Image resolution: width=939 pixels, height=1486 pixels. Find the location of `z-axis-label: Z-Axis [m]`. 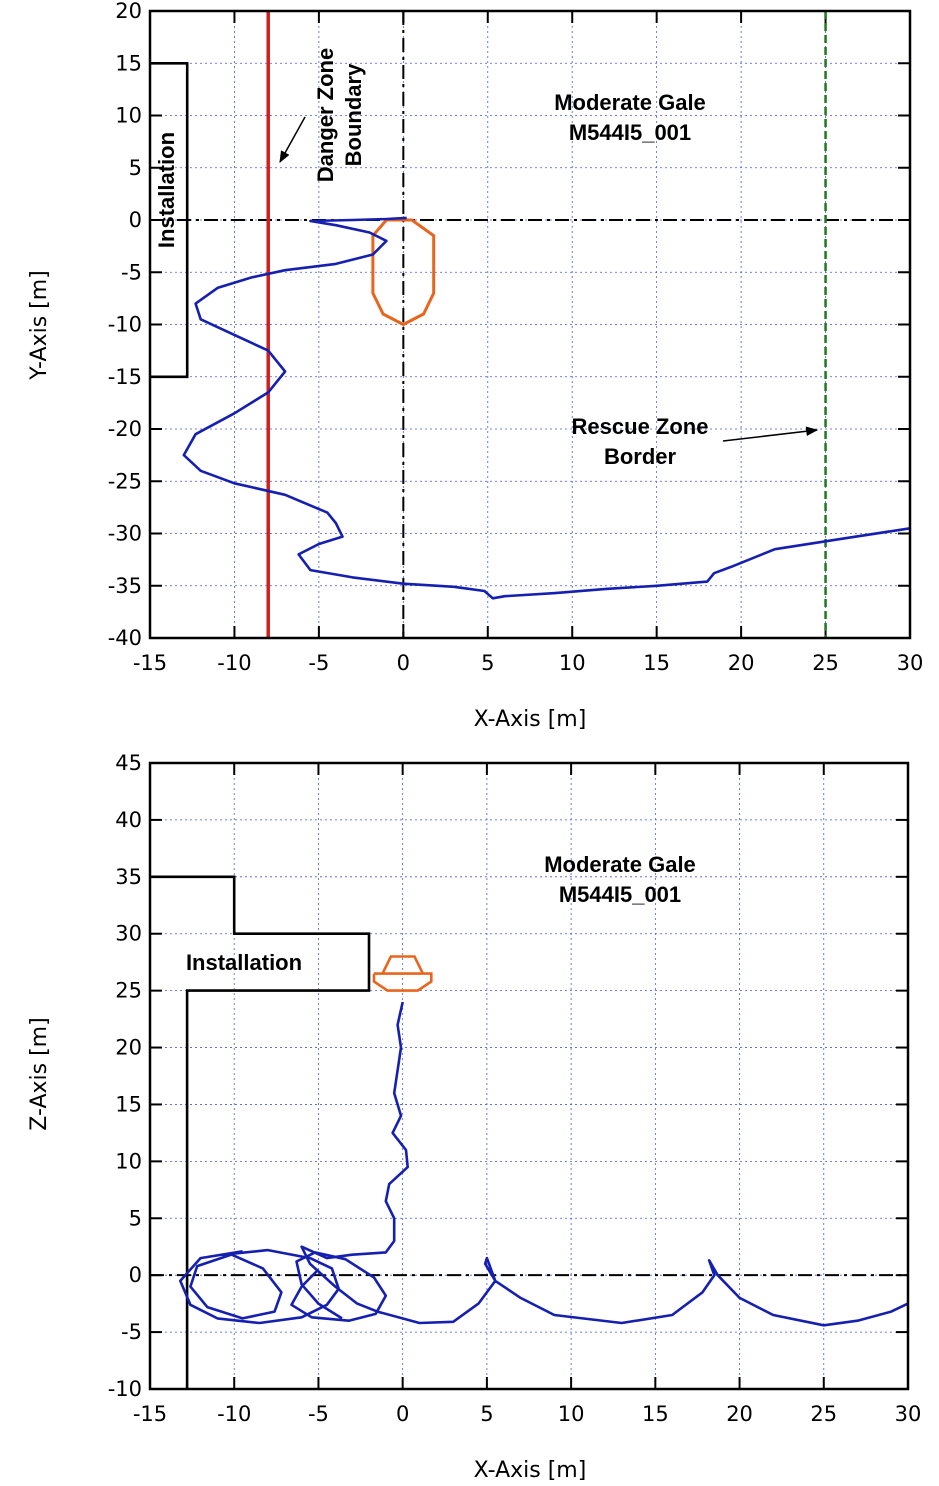

z-axis-label: Z-Axis [m] is located at coordinates (39, 1073).